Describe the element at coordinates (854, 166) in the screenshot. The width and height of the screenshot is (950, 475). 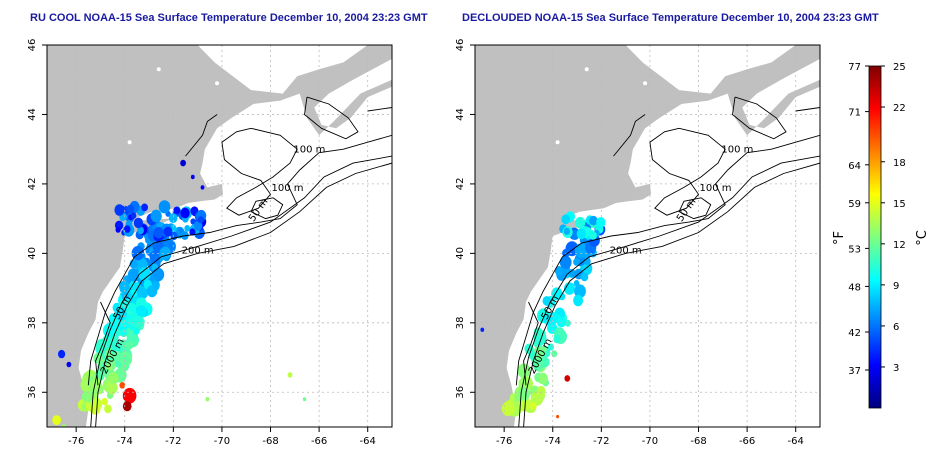
I see `fahrenheit-tick-label: 64` at that location.